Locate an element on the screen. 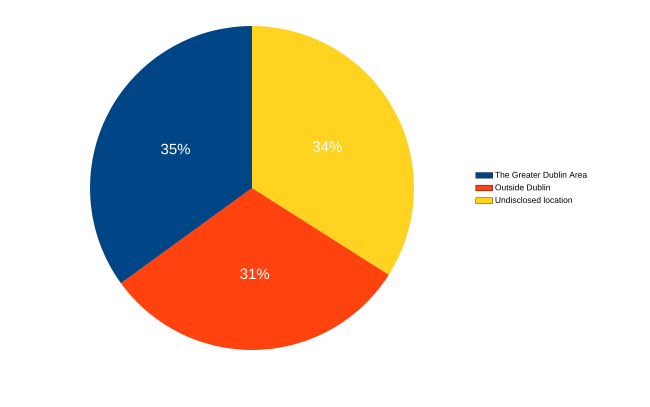 The width and height of the screenshot is (650, 407). legend-label: Outside Dublin is located at coordinates (522, 187).